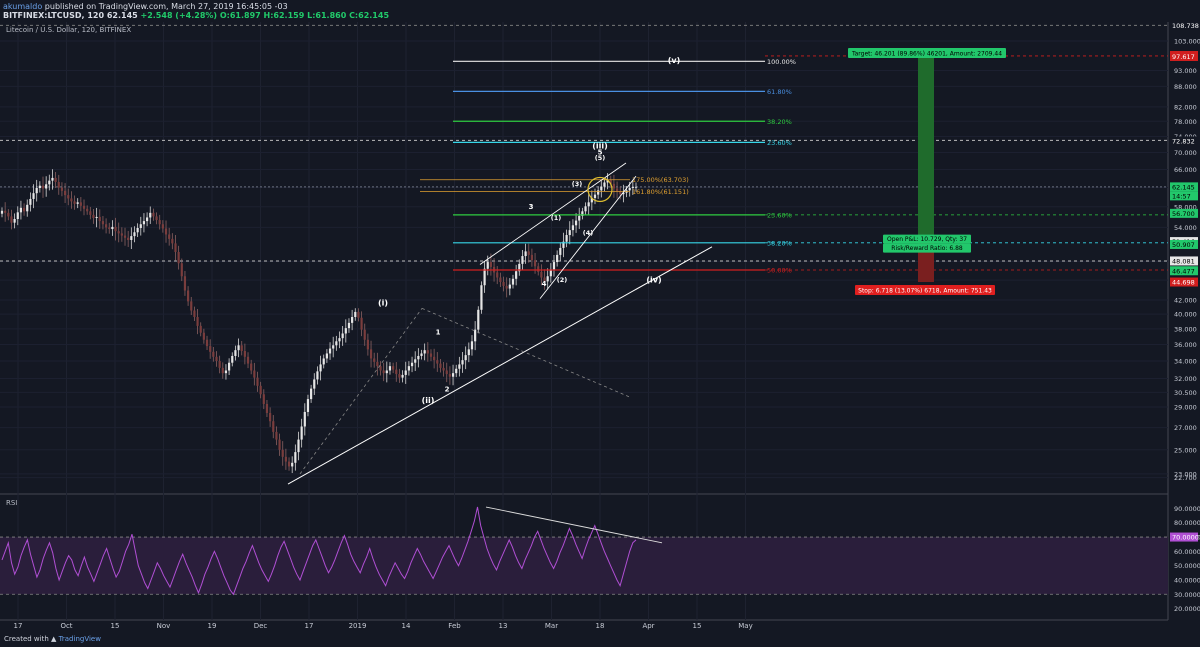  Describe the element at coordinates (54, 15) in the screenshot. I see `symbol: BITFINEX:LTCUSD, 120` at that location.